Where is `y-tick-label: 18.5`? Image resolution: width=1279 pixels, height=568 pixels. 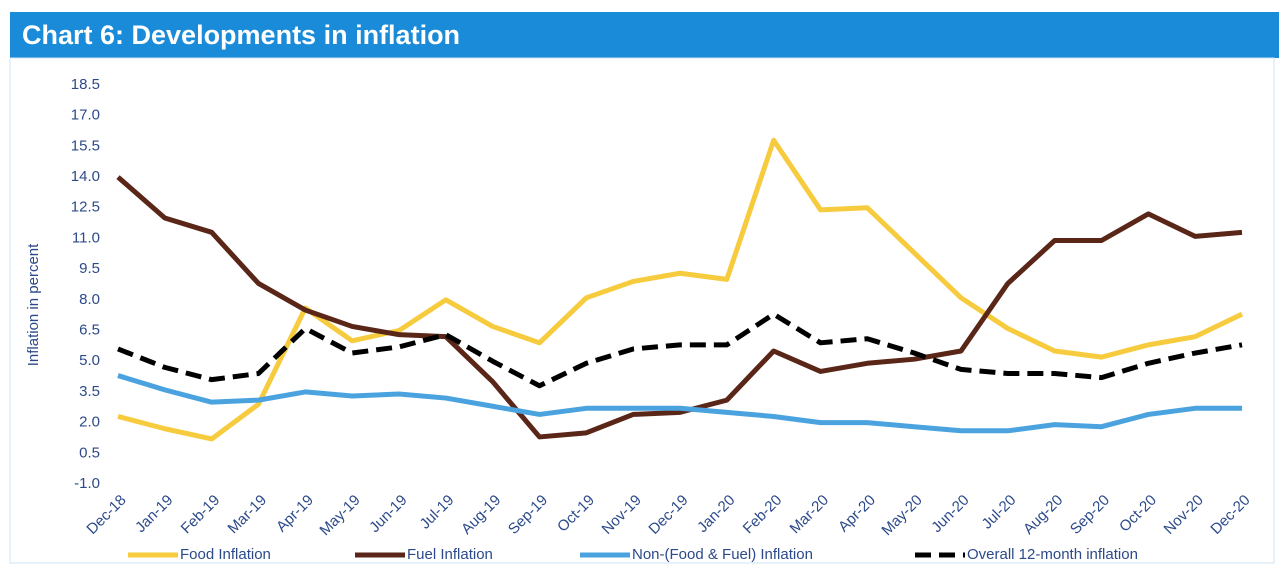 y-tick-label: 18.5 is located at coordinates (85, 84).